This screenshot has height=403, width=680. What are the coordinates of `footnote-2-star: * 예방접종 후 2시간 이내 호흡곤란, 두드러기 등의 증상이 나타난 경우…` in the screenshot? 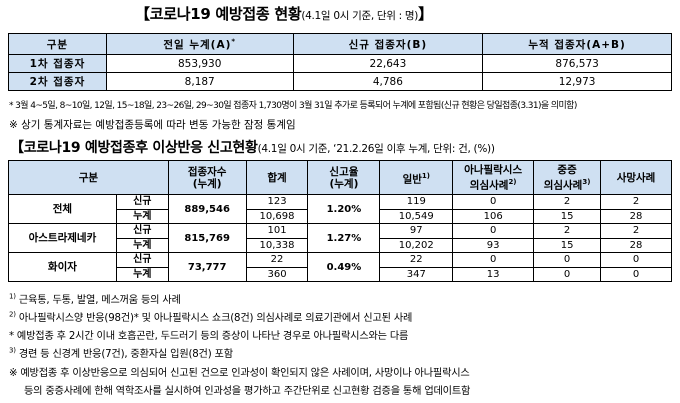 It's located at (209, 336).